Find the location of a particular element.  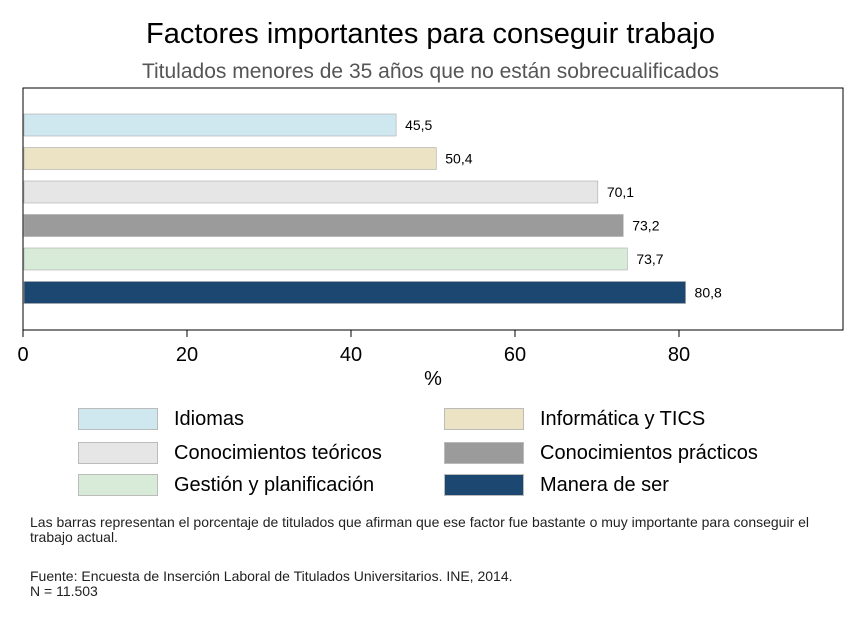

bar-value-label: 50,4 is located at coordinates (458, 159).